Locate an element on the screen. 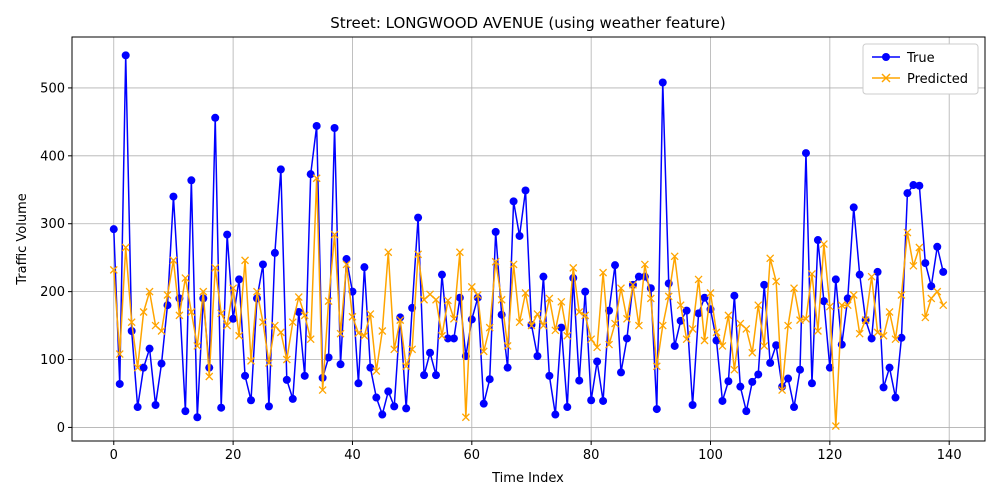 This screenshot has height=500, width=1000. x-tick-label: 120 is located at coordinates (829, 455).